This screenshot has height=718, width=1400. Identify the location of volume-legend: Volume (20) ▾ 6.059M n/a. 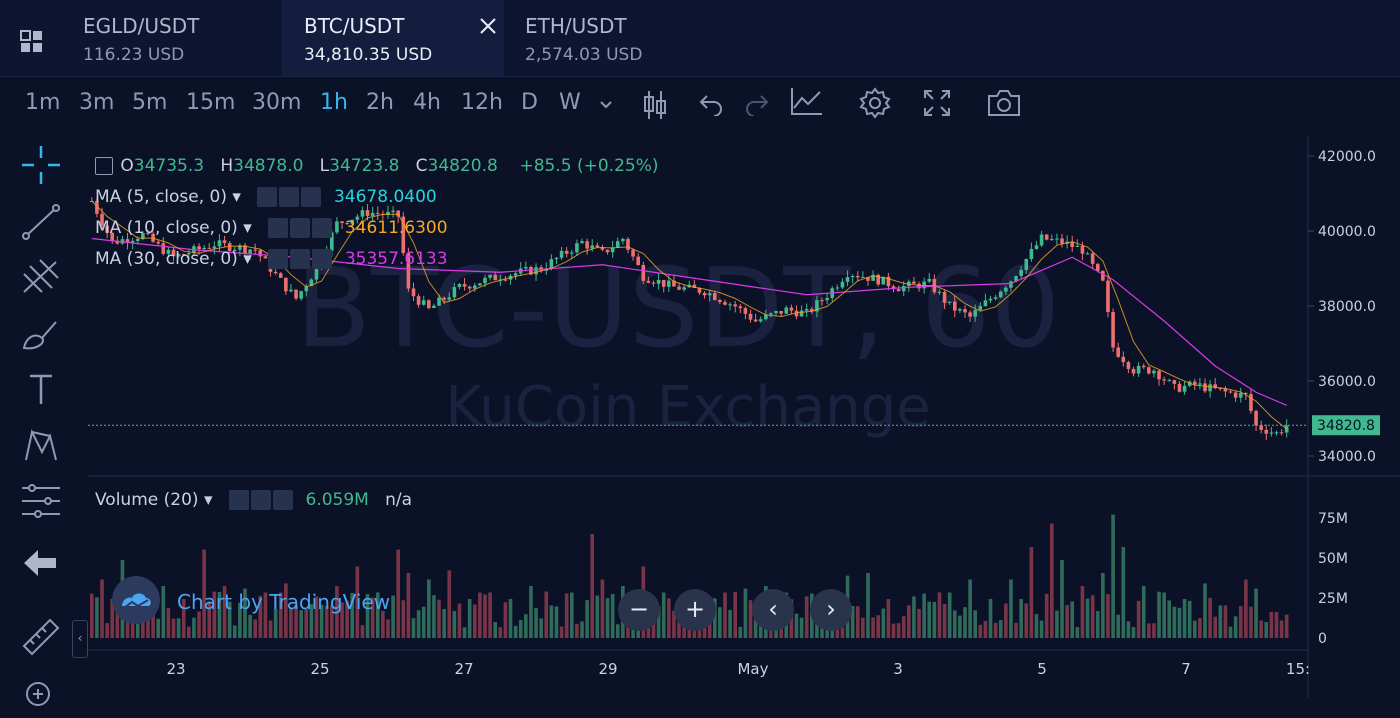
(253, 500).